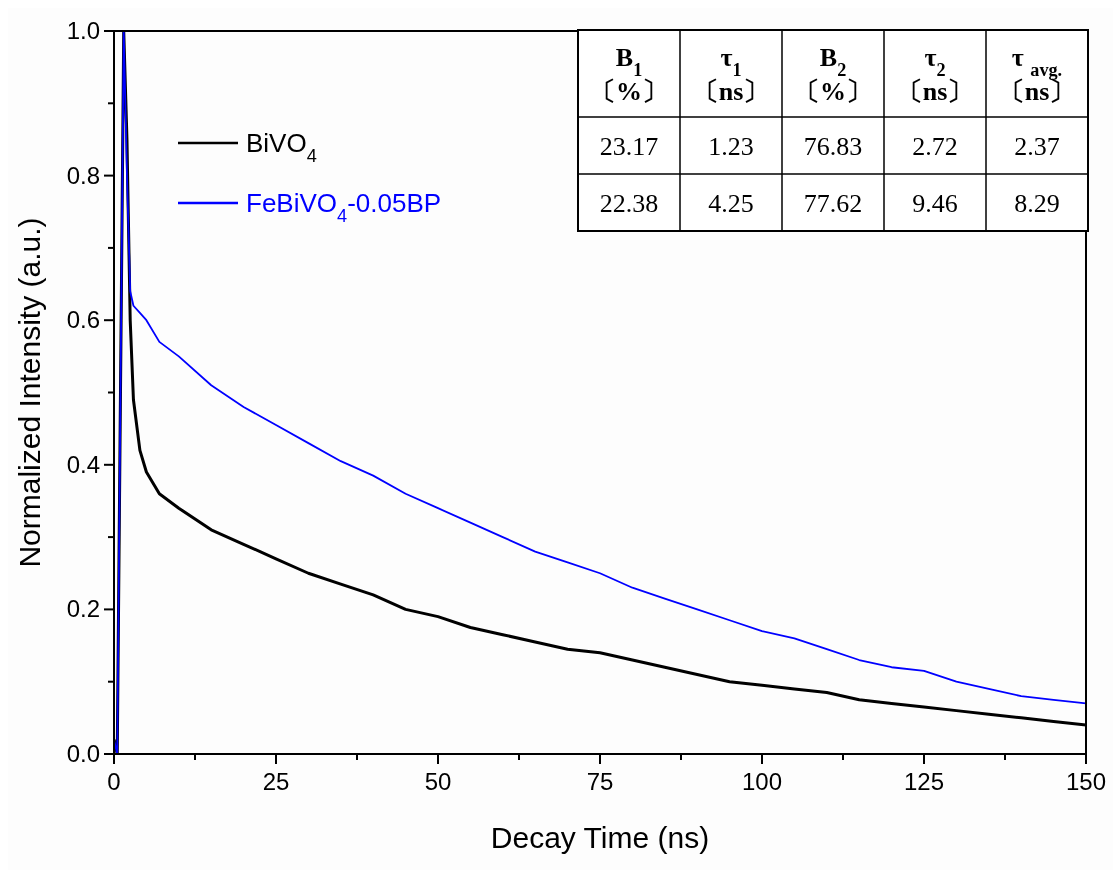  I want to click on annotation: τ$_{1}$ 〔ns〕, so click(731, 74).